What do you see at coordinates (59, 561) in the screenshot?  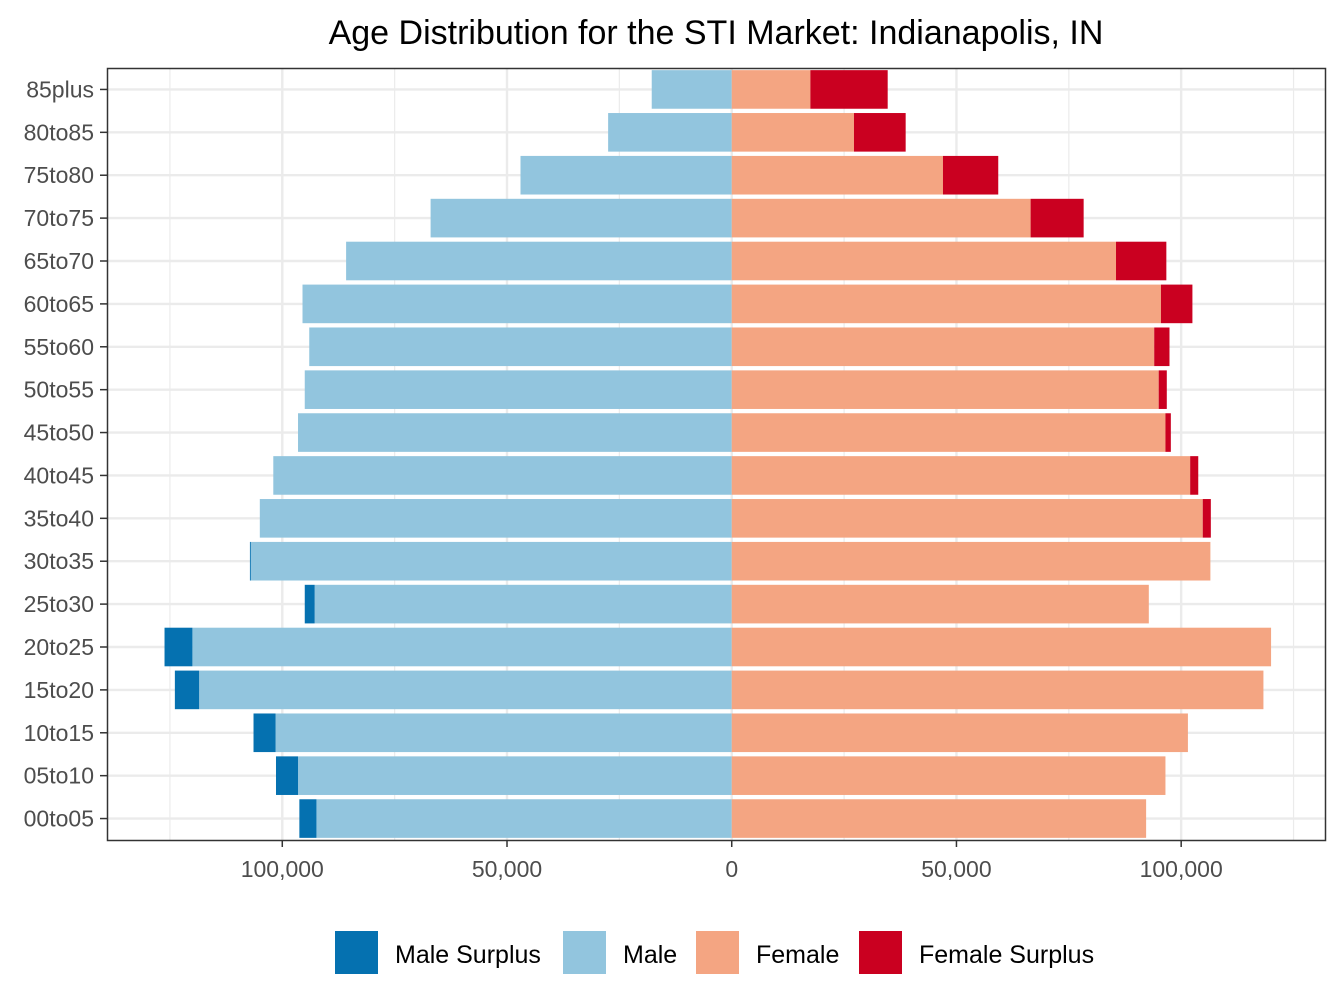 I see `y-tick-label: 30to35` at bounding box center [59, 561].